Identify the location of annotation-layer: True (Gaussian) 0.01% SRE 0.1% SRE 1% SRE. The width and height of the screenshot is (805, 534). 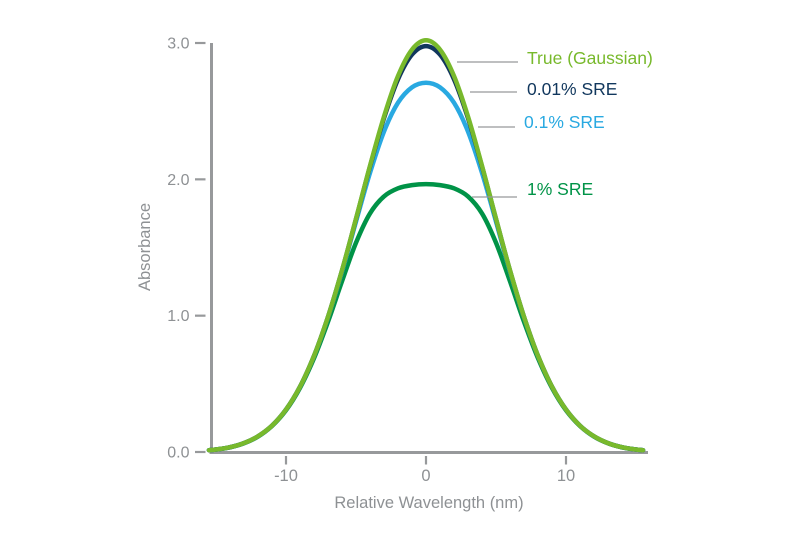
(555, 123).